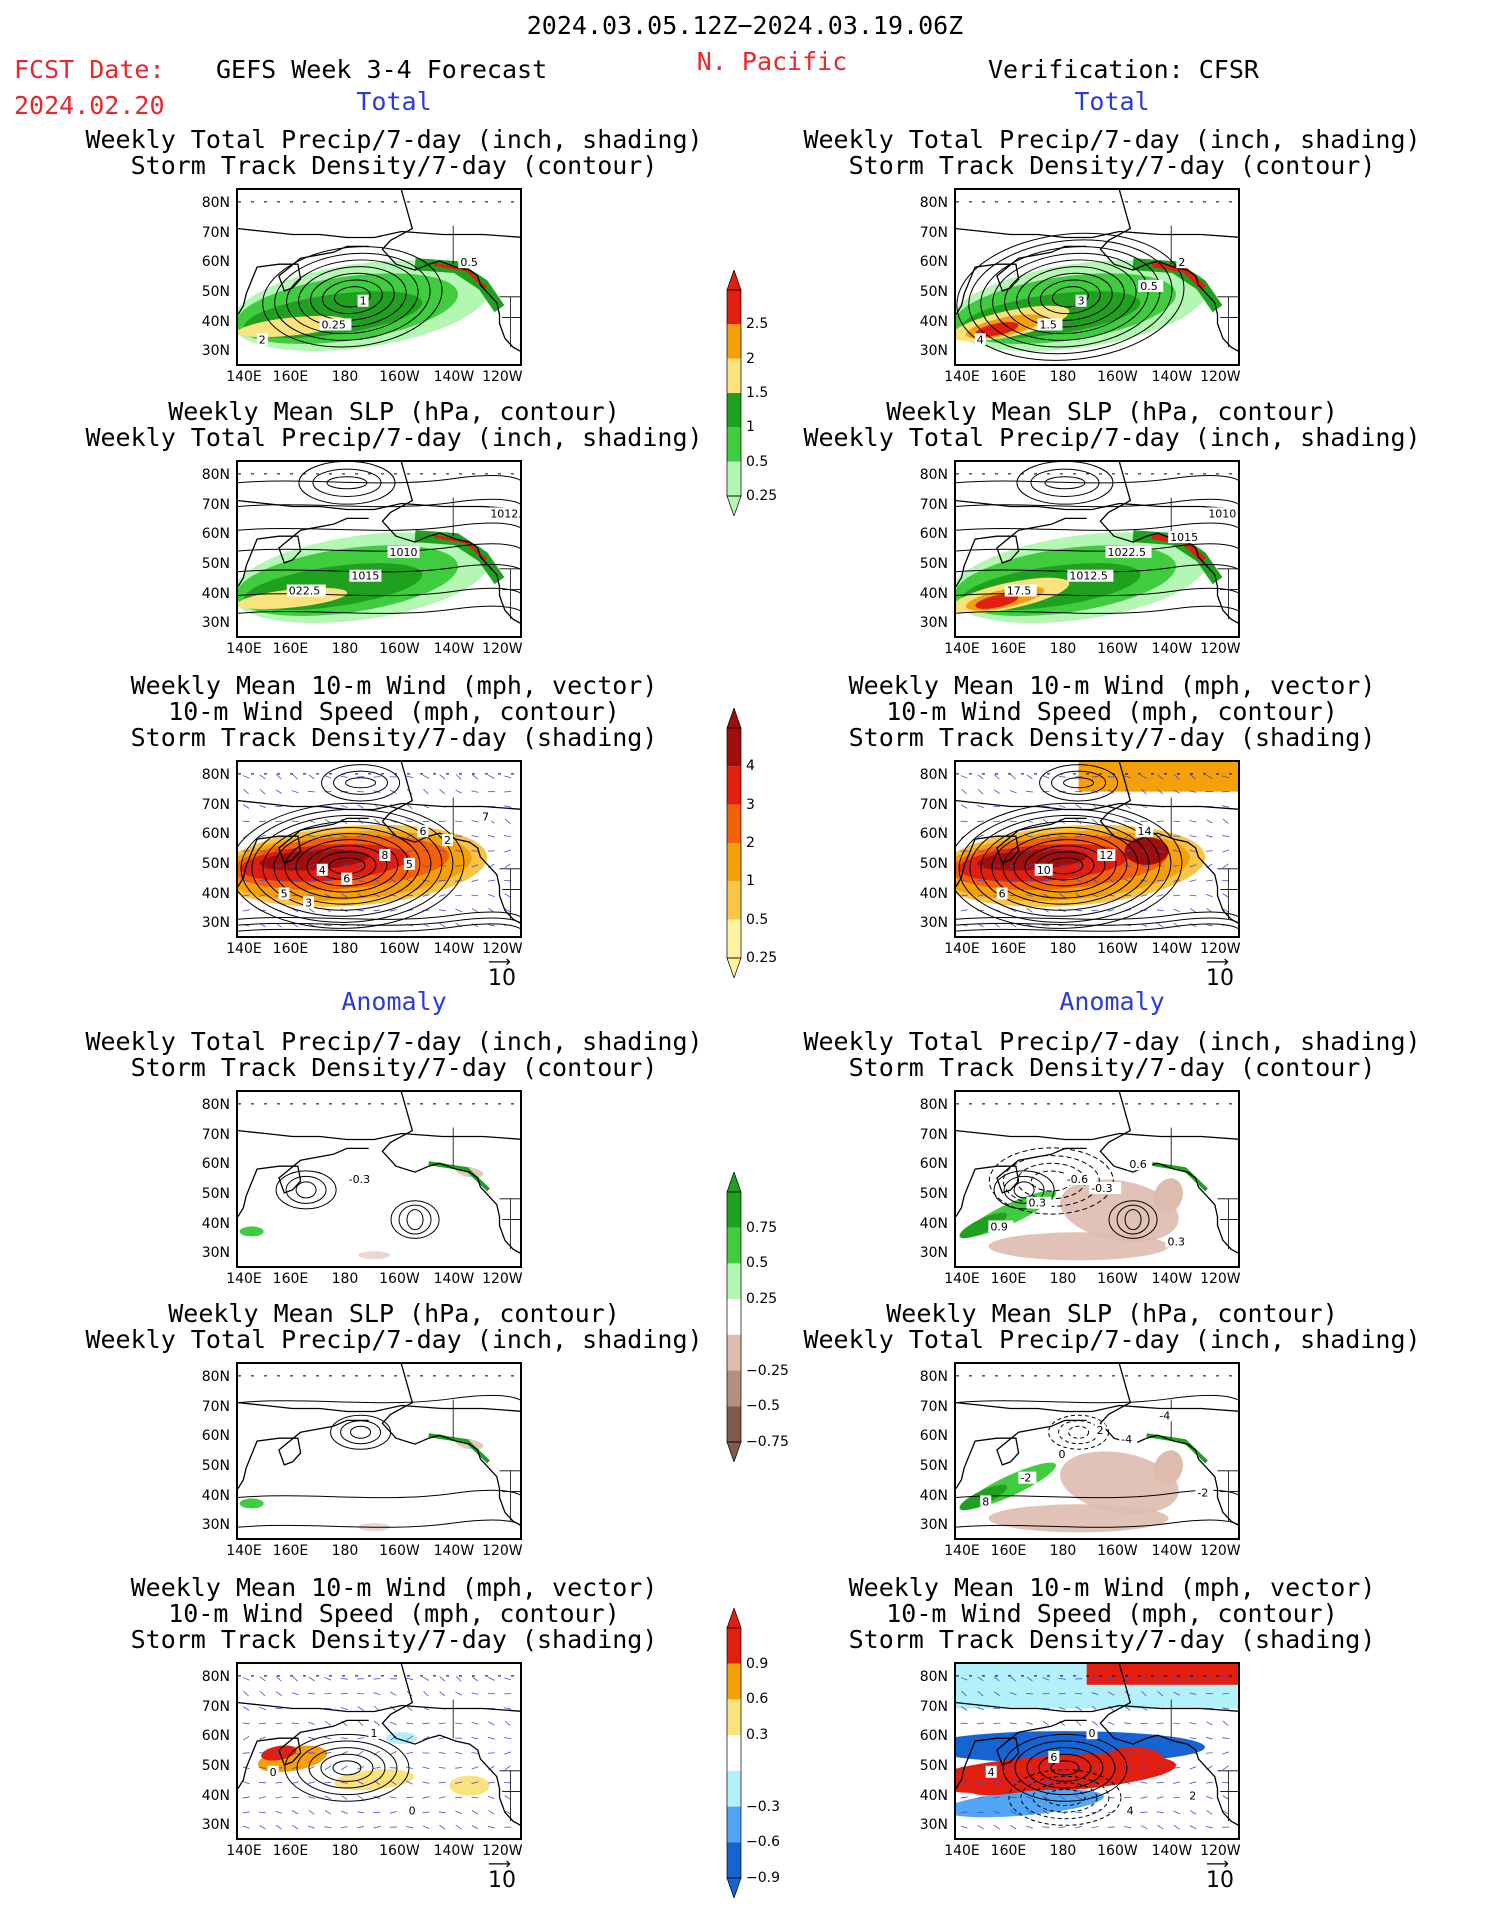  Describe the element at coordinates (485, 816) in the screenshot. I see `contour-label: 7` at that location.